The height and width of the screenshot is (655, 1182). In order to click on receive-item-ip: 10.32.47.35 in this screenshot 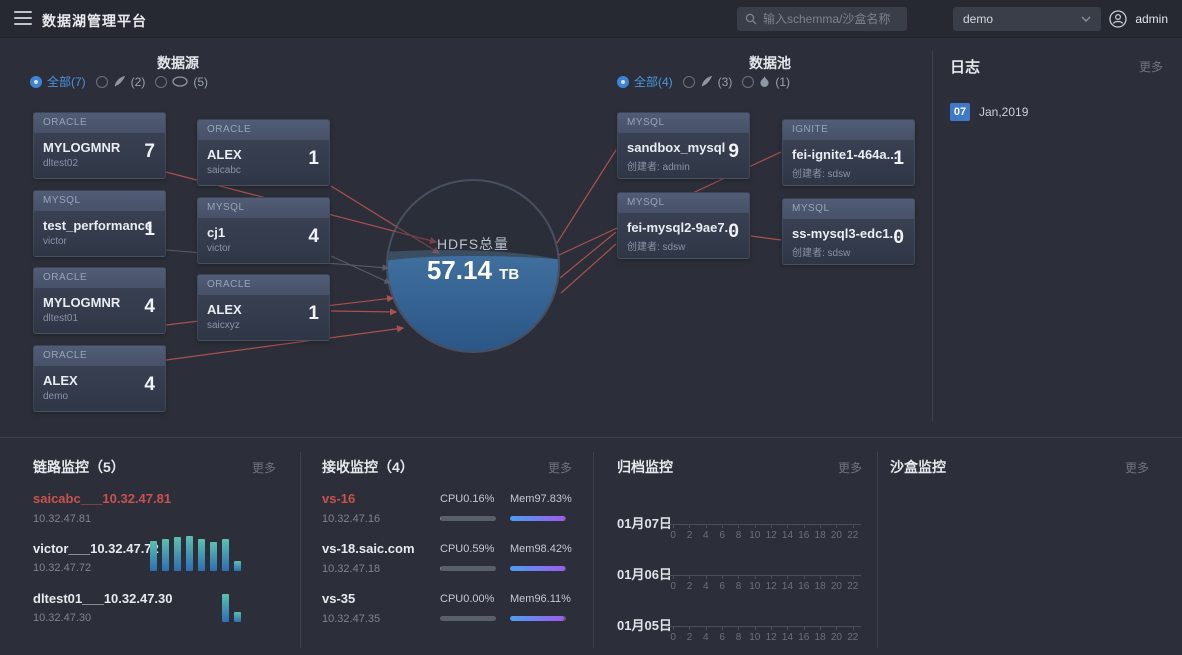, I will do `click(351, 619)`.